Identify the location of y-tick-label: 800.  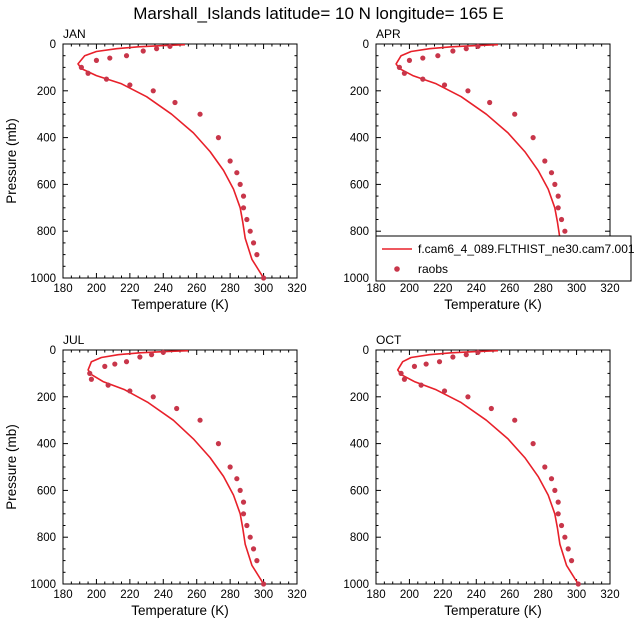
(359, 538).